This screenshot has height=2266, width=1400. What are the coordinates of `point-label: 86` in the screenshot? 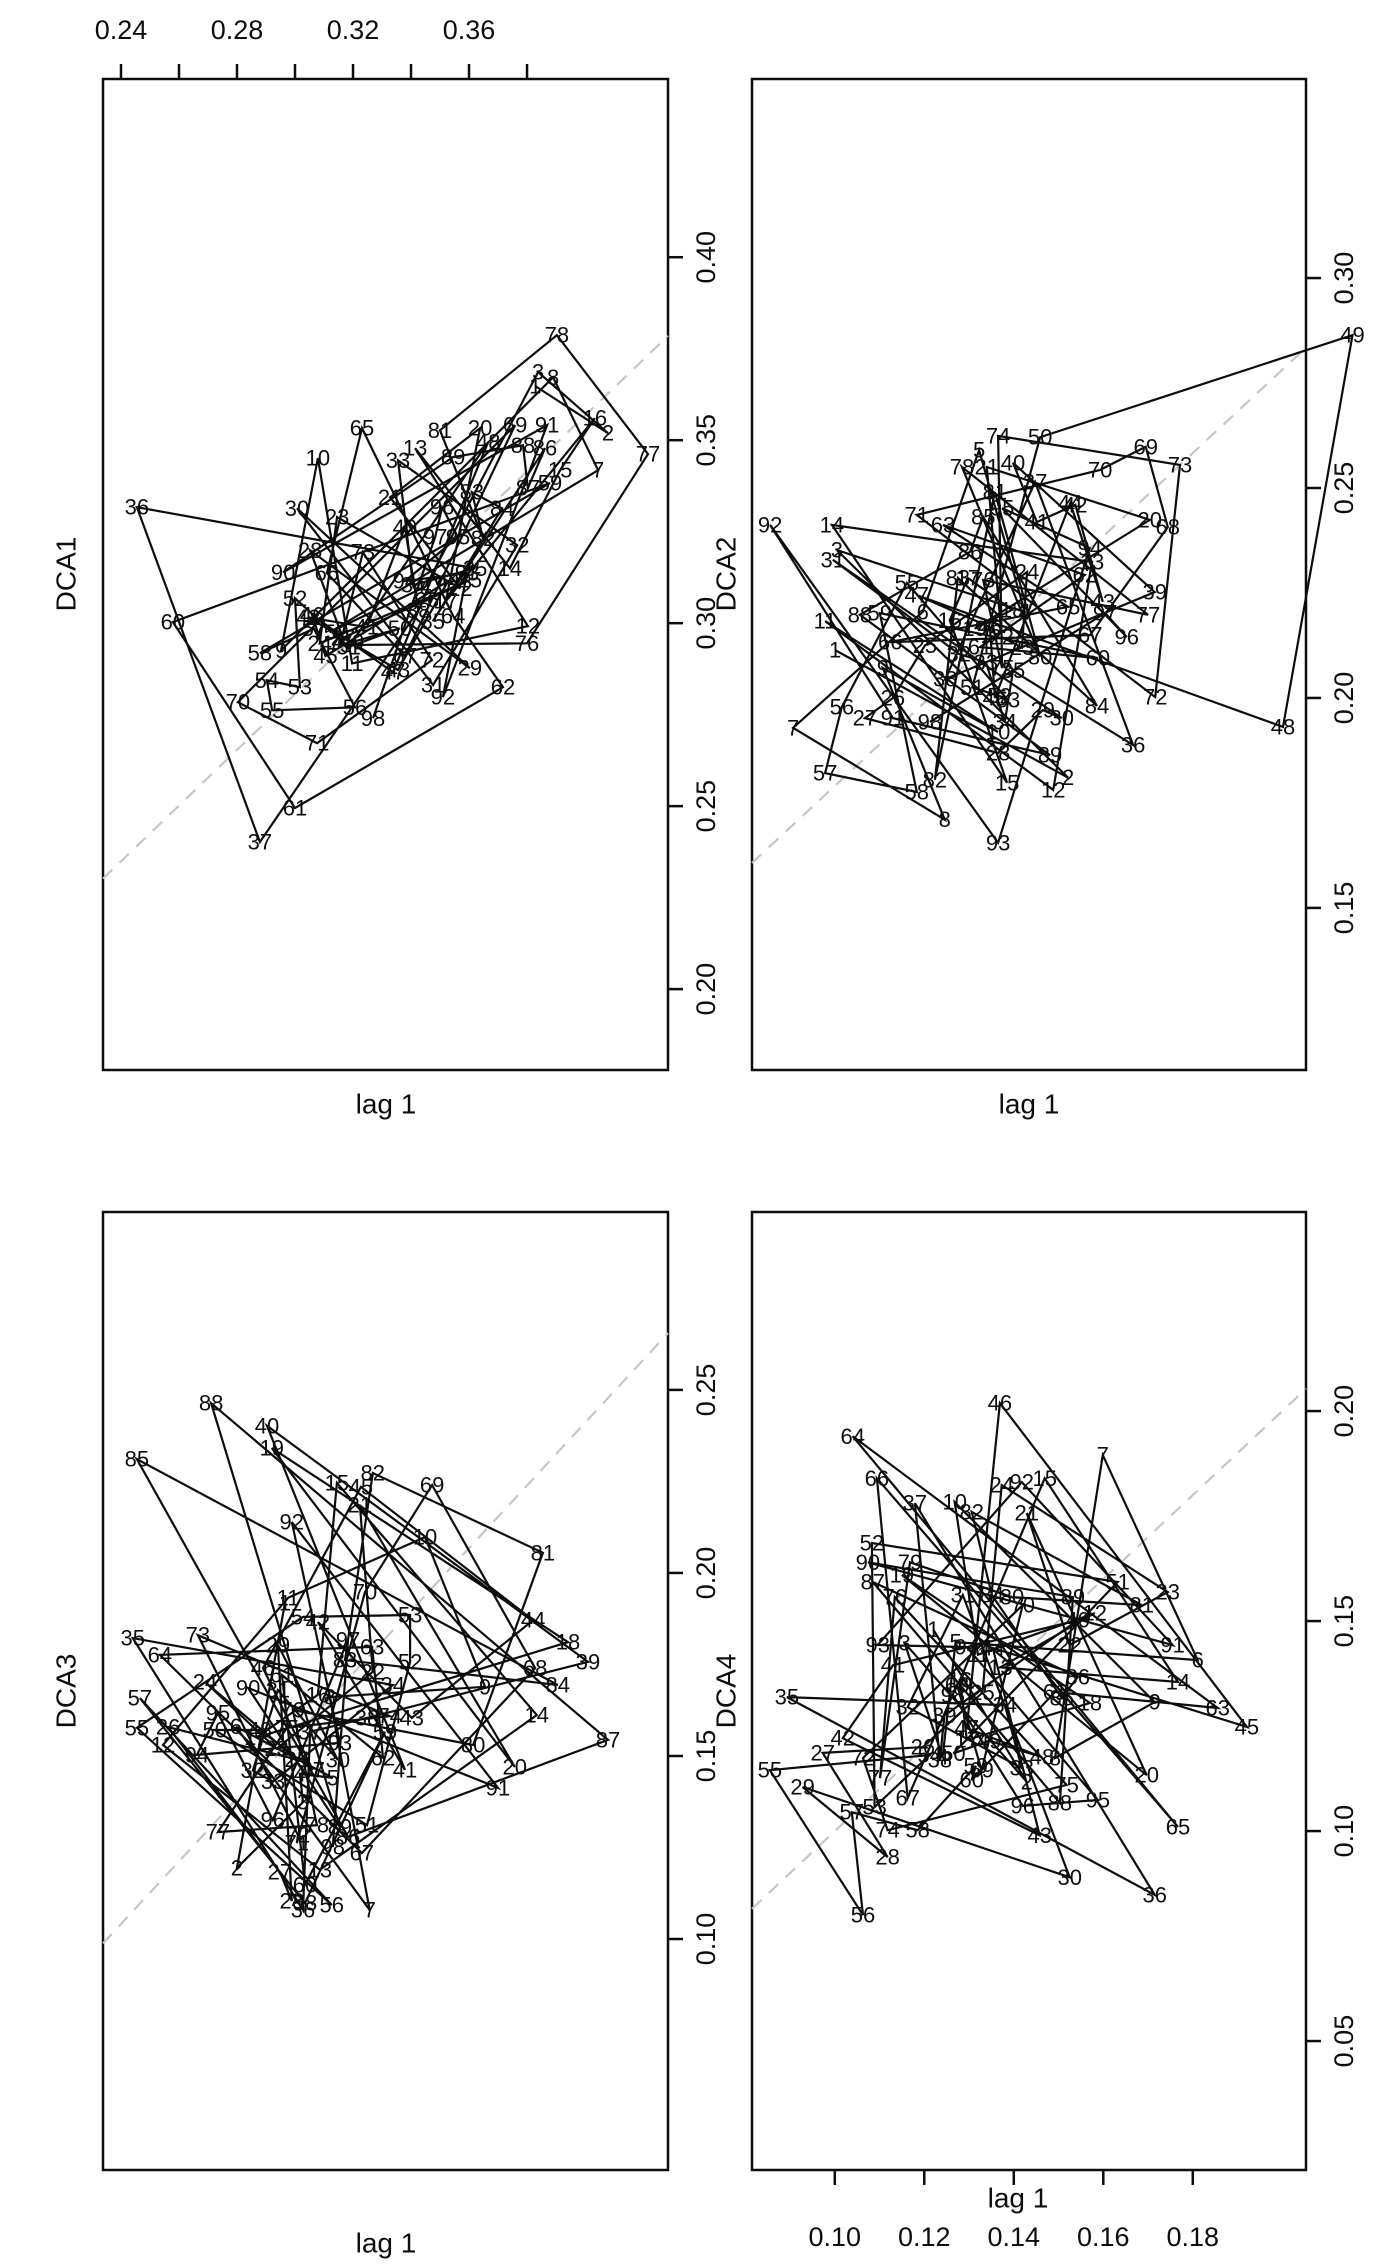 It's located at (1078, 1676).